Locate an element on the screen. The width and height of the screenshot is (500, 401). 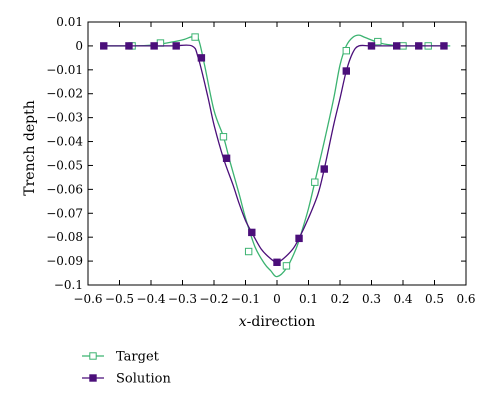
x-axis-label-italic: x is located at coordinates (243, 322).